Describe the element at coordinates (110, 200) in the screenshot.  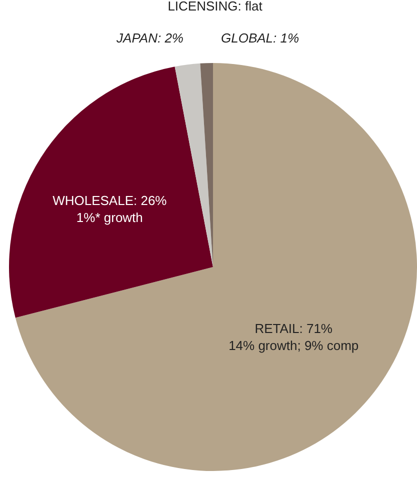
I see `slice-label: WHOLESALE: 26%` at that location.